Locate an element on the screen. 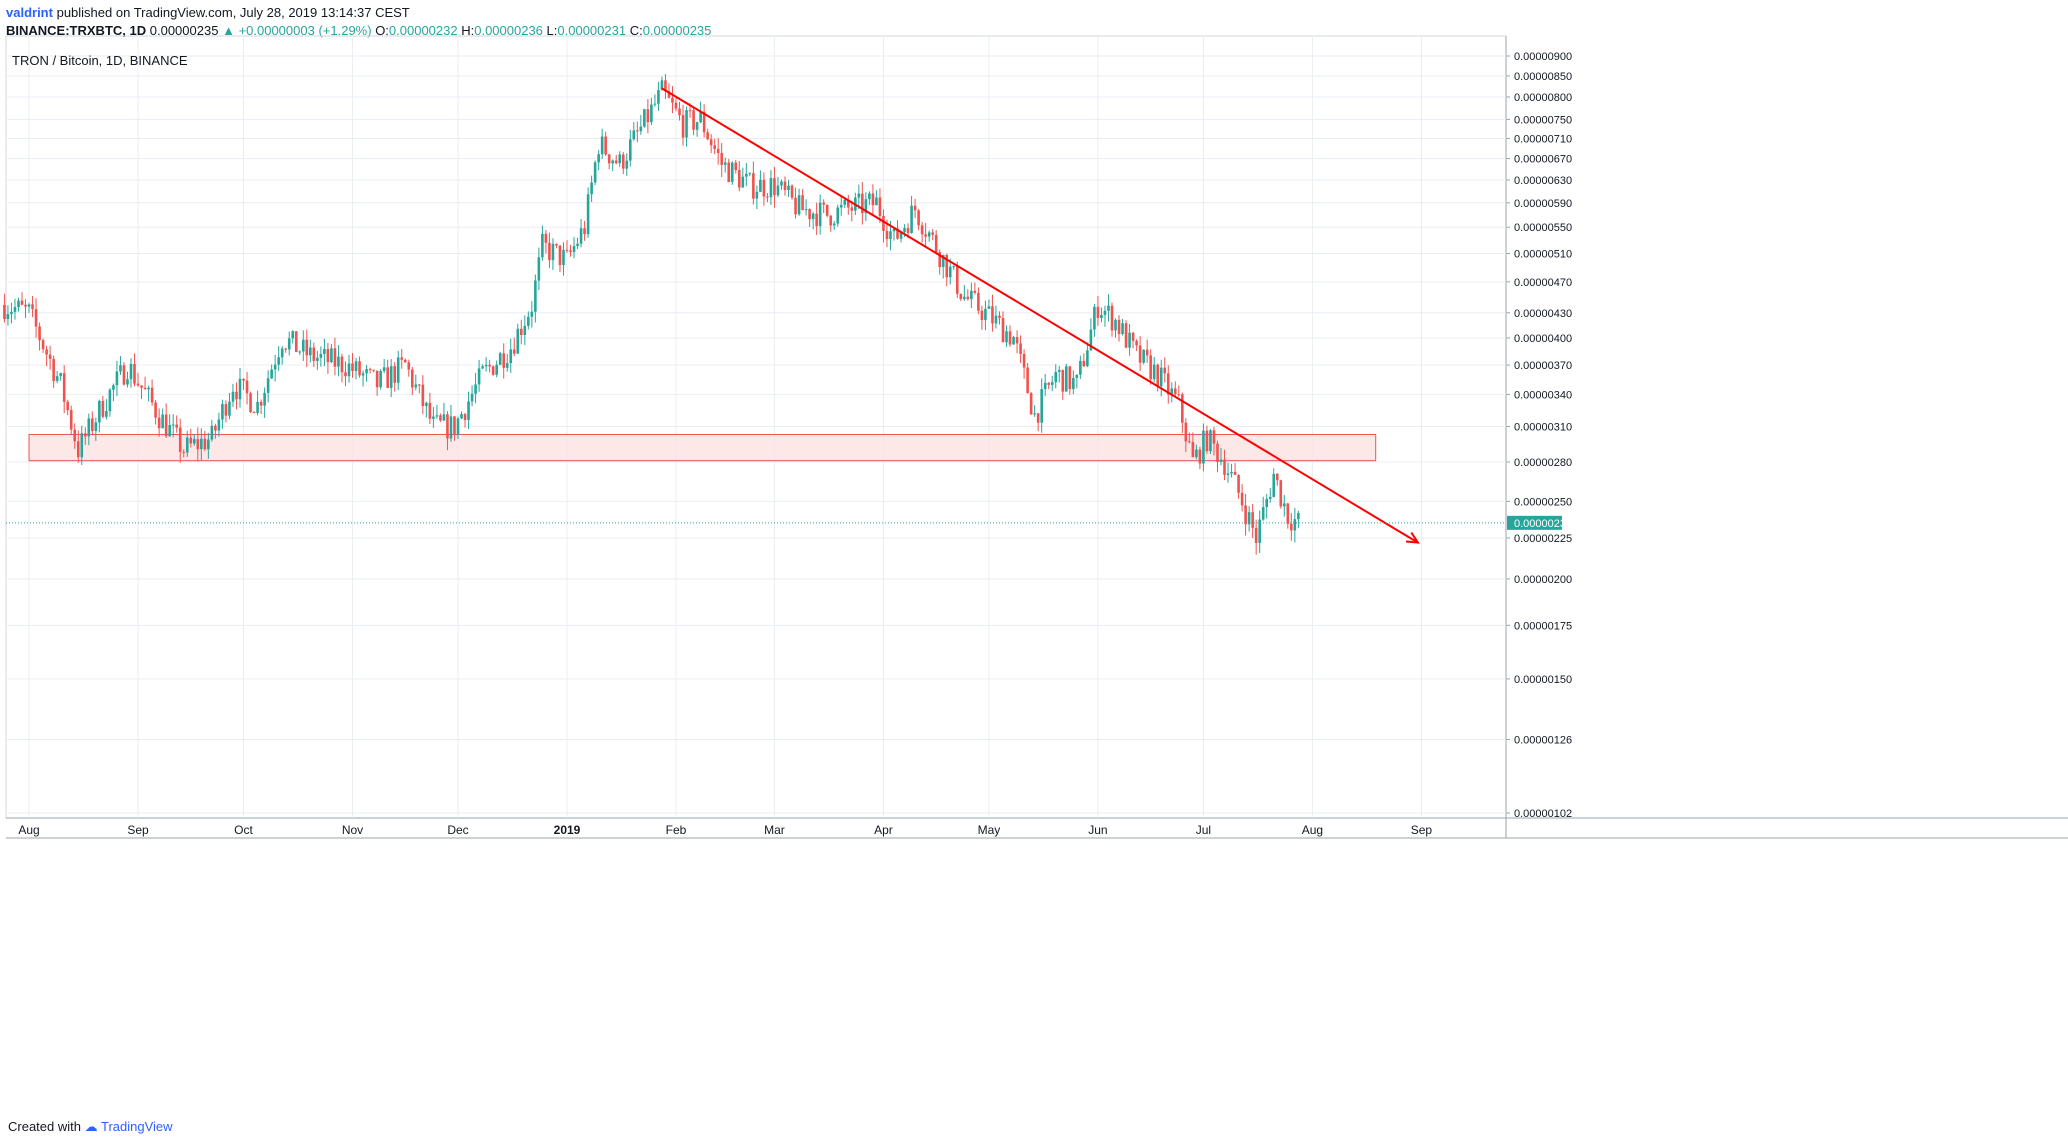 Image resolution: width=2068 pixels, height=1145 pixels. current-price-badge is located at coordinates (1534, 522).